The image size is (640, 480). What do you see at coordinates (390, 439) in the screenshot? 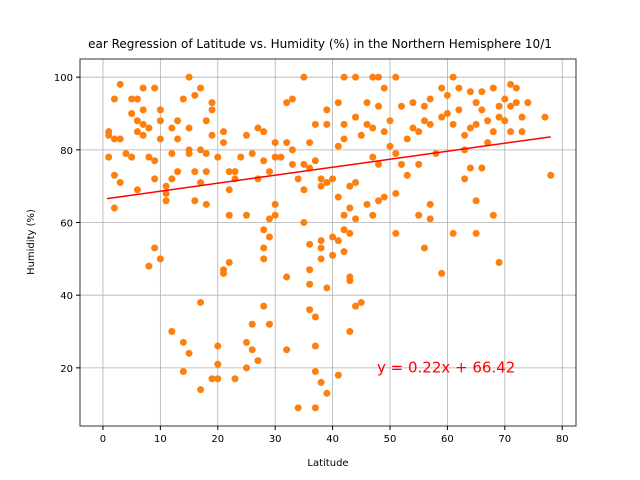
I see `x-tick-label: 50` at bounding box center [390, 439].